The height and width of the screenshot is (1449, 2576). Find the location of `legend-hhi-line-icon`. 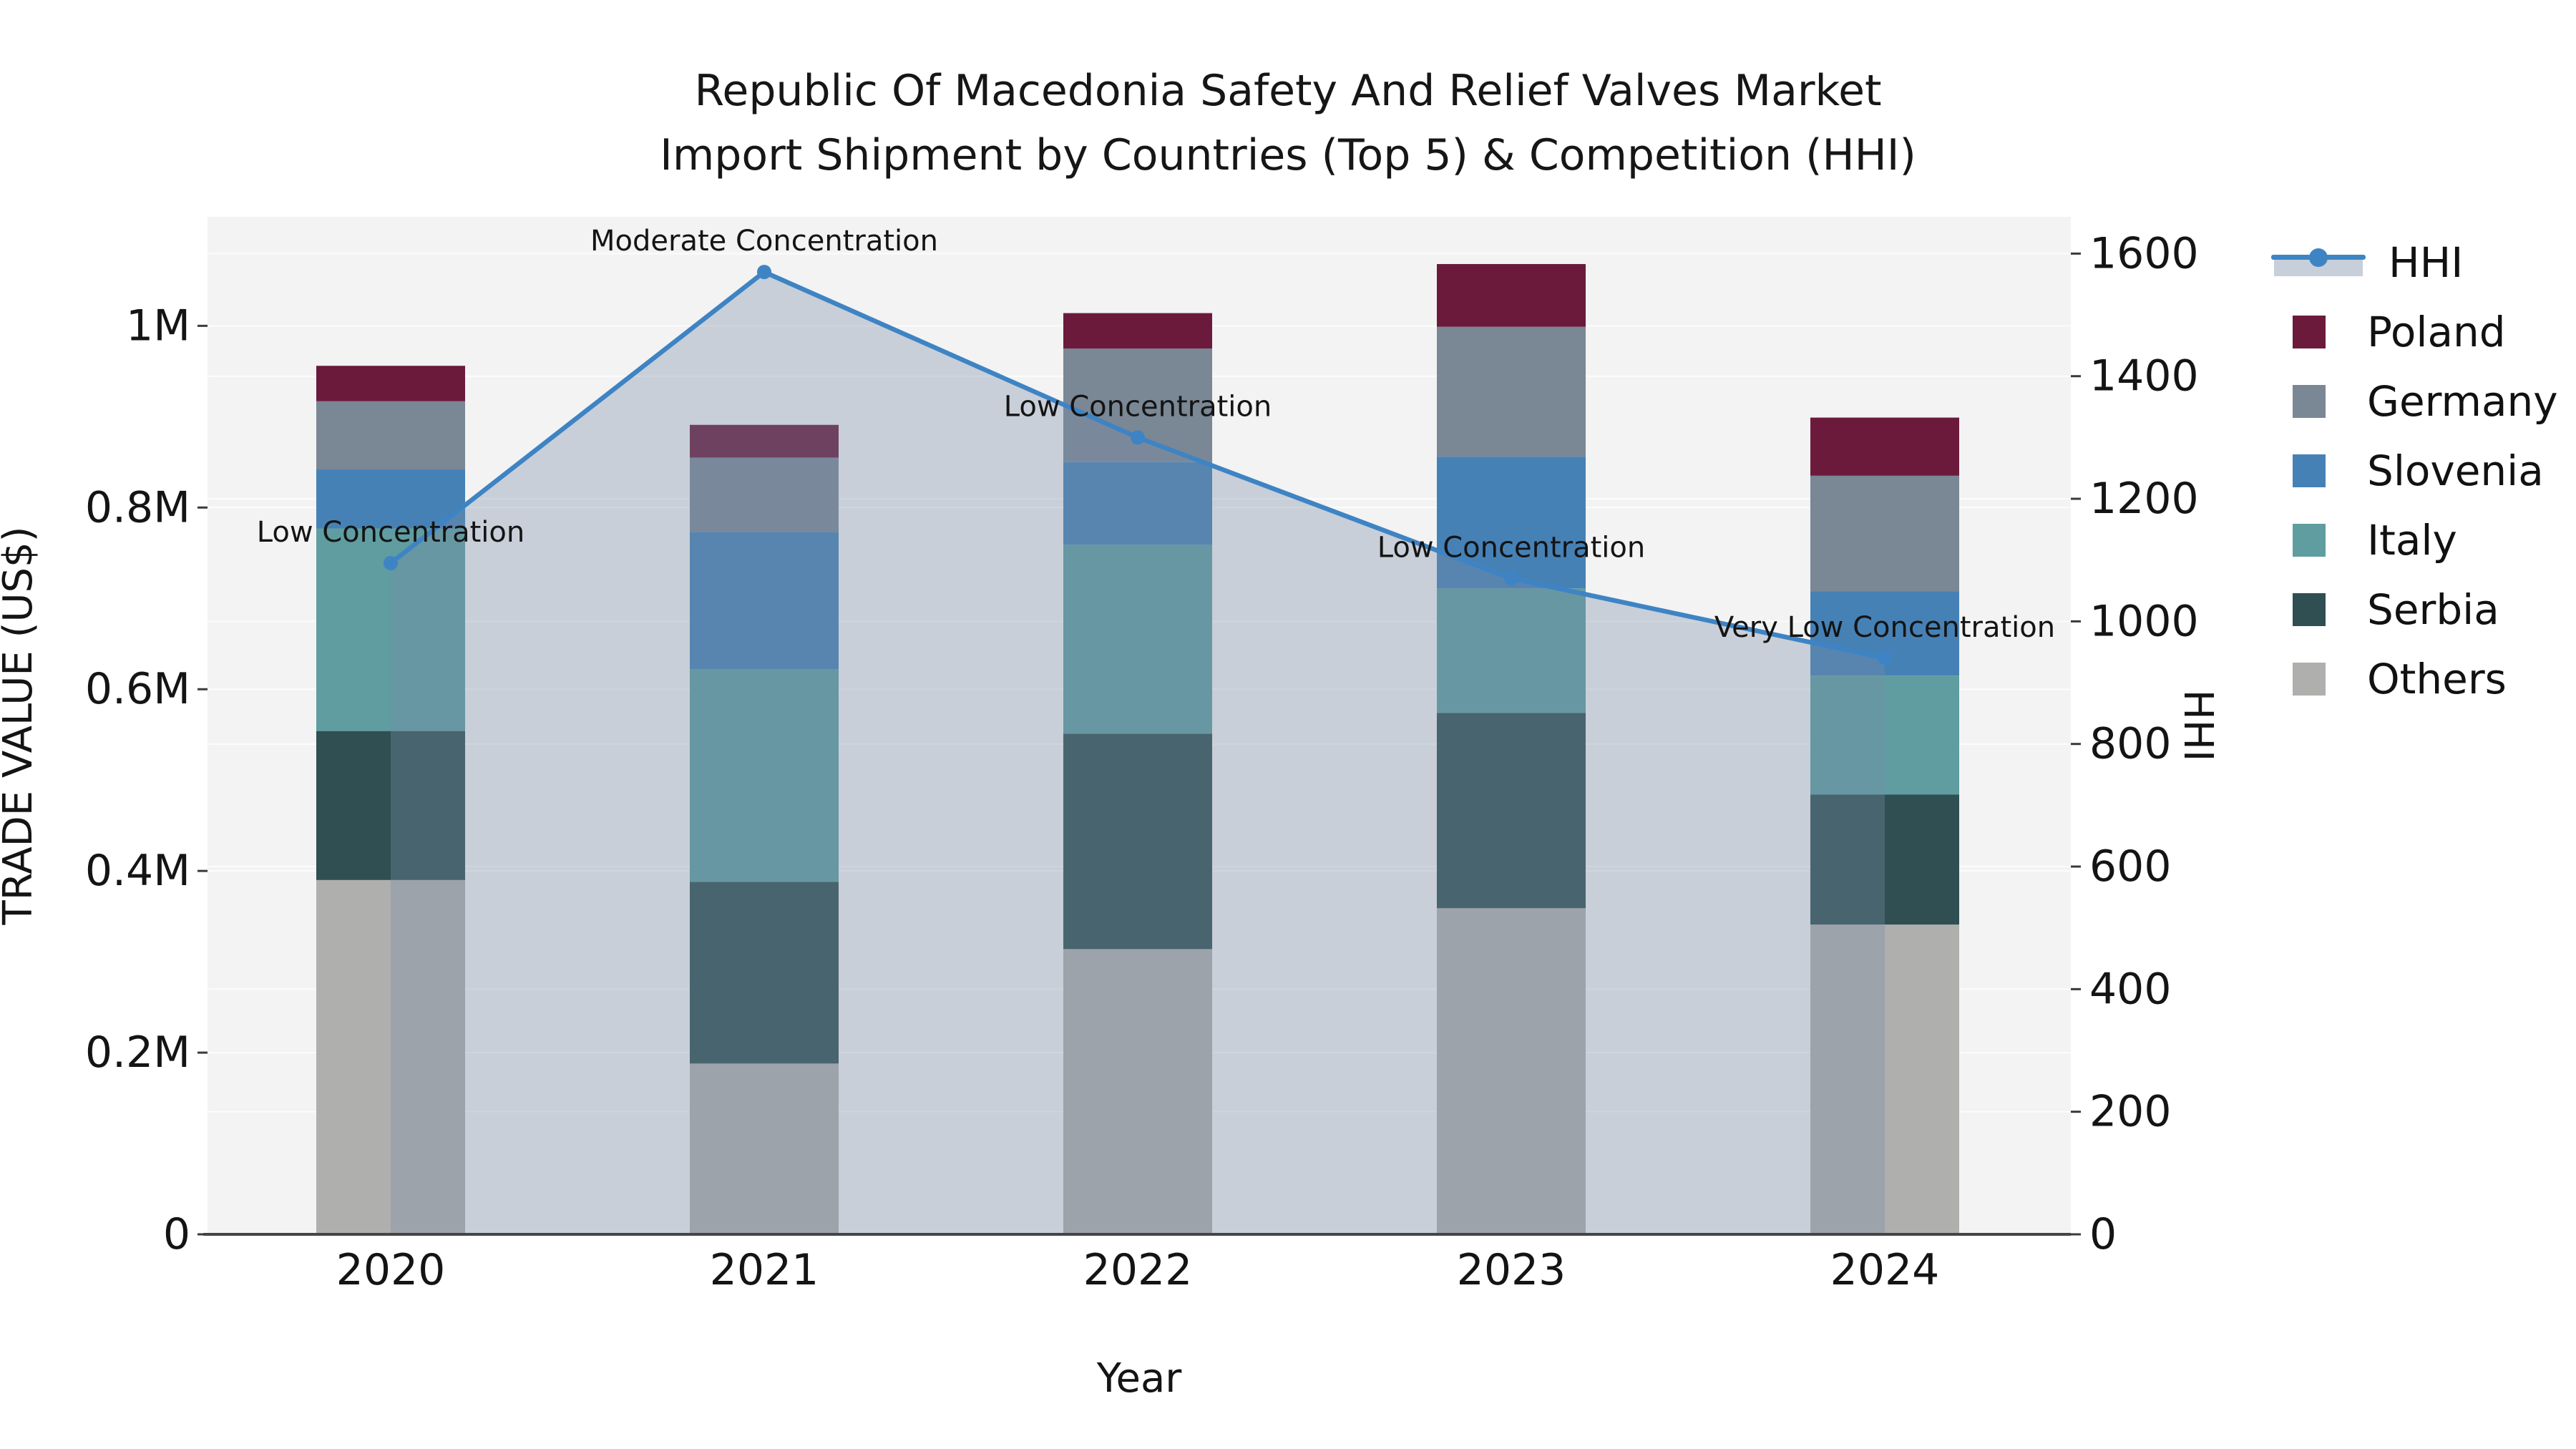

legend-hhi-line-icon is located at coordinates (2318, 262).